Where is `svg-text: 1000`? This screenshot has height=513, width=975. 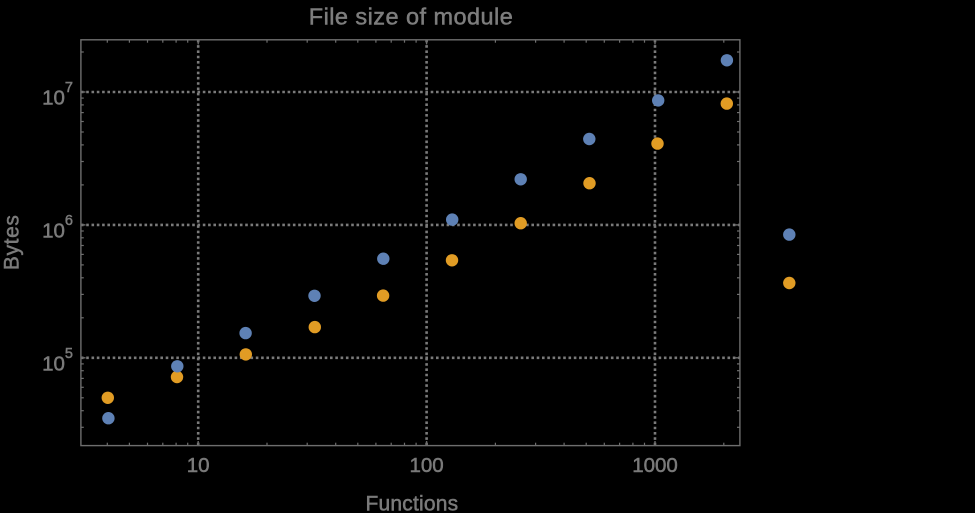
svg-text: 1000 is located at coordinates (655, 465).